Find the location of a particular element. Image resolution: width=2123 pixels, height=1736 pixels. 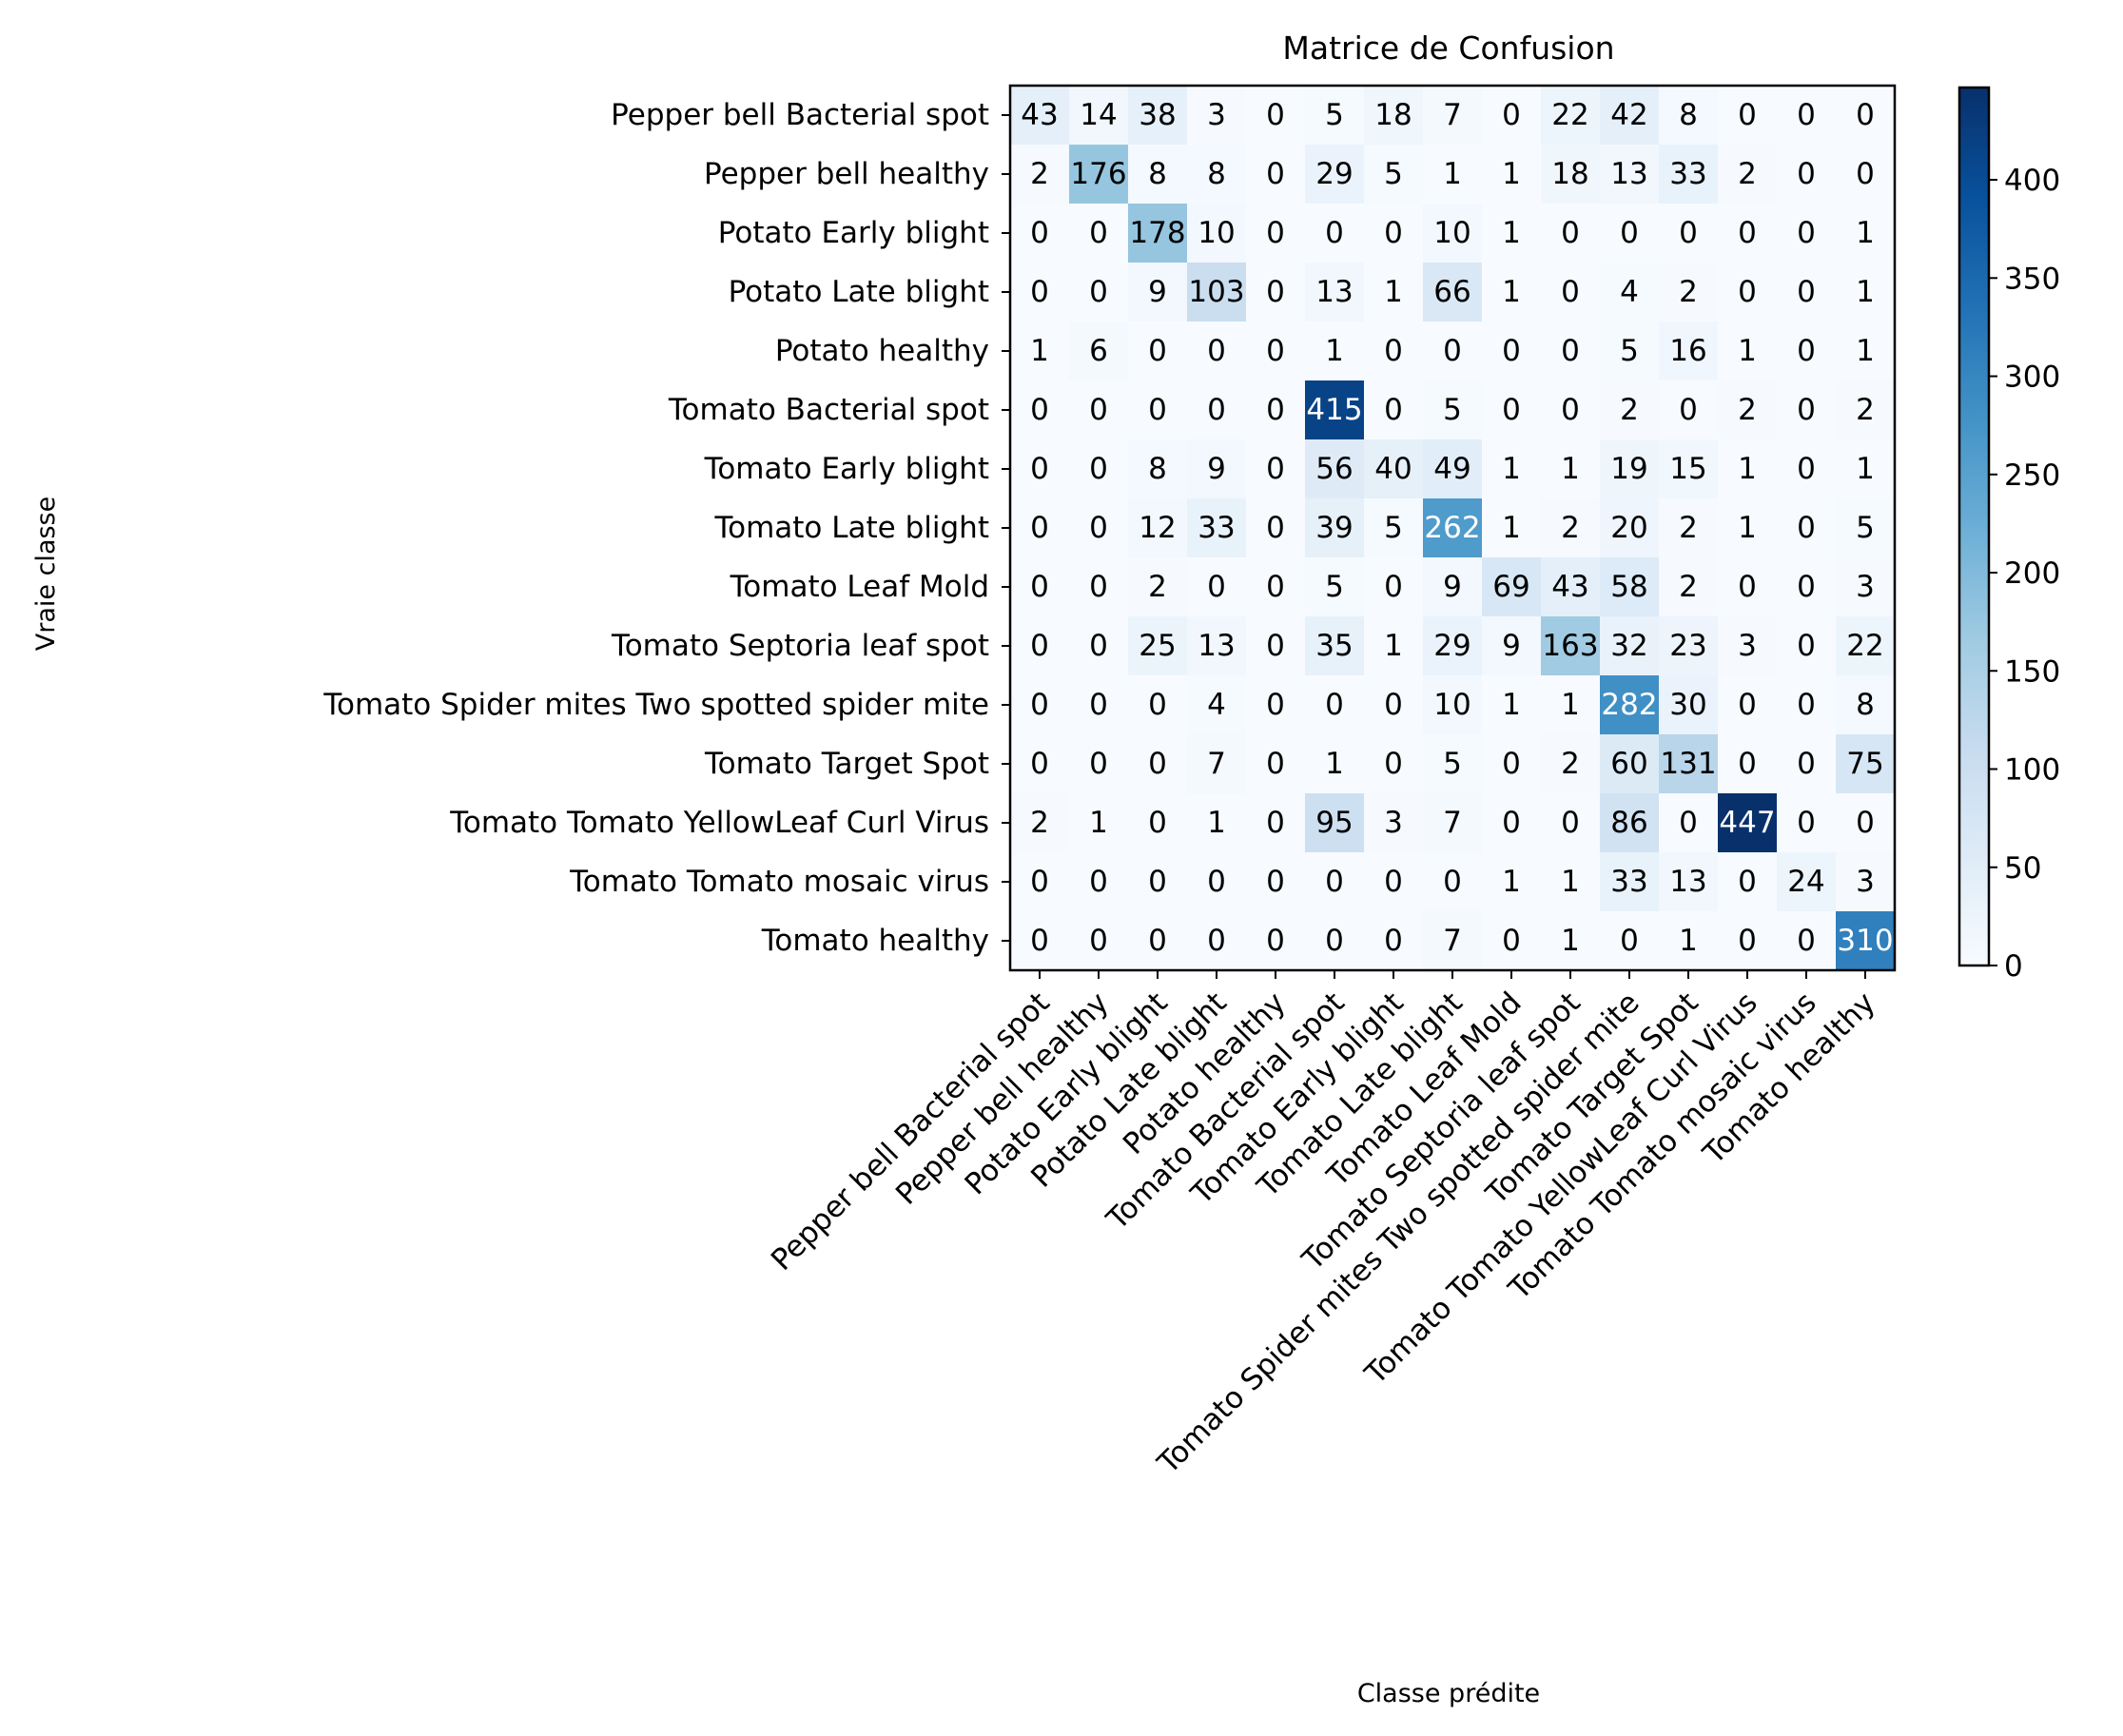

cell-value-label: 176 is located at coordinates (1098, 174).